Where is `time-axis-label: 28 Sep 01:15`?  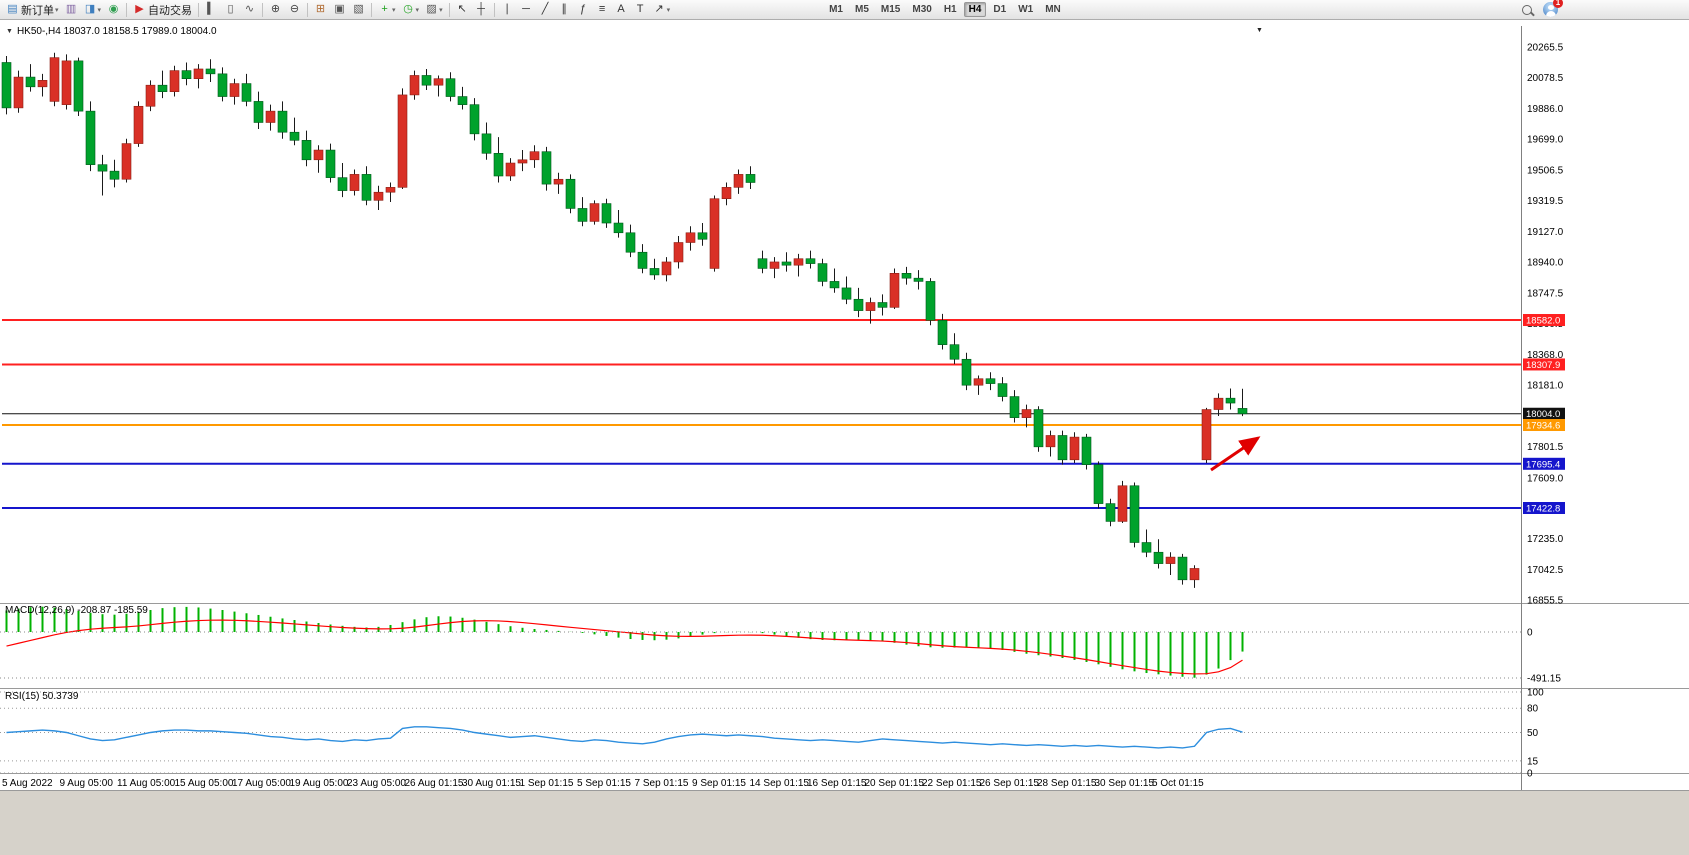 time-axis-label: 28 Sep 01:15 is located at coordinates (1067, 783).